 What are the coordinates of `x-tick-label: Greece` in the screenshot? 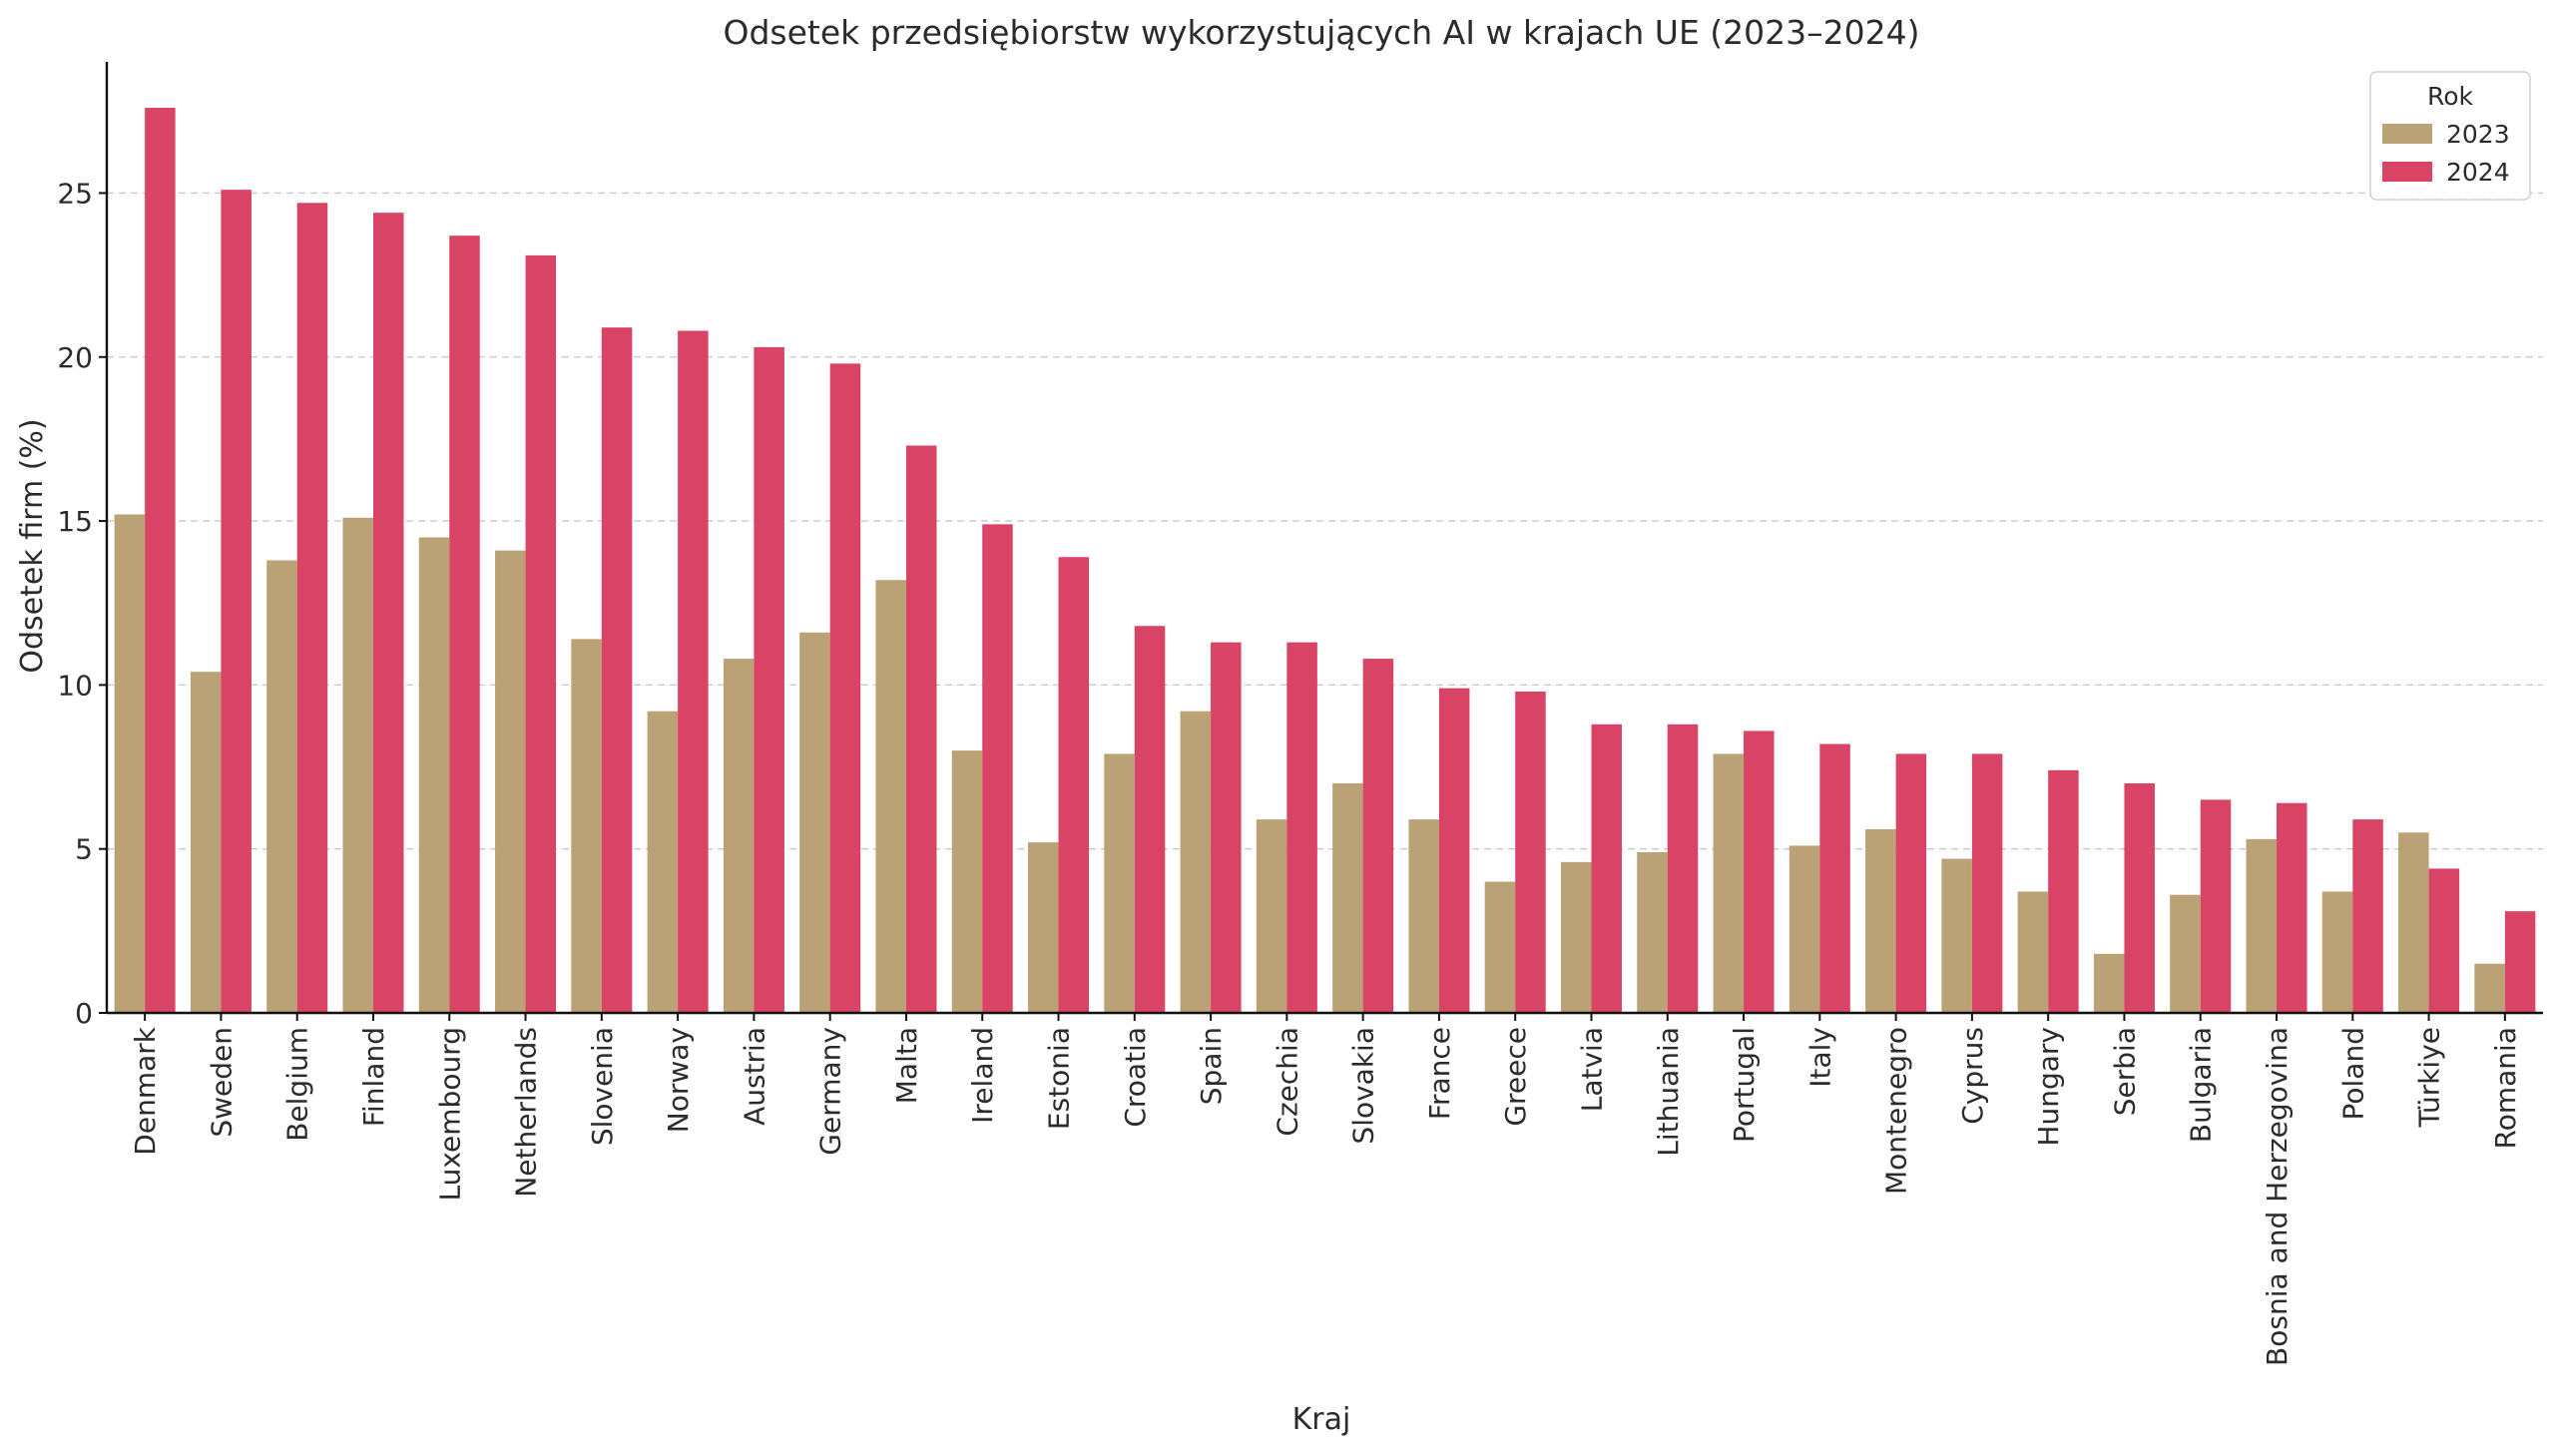 It's located at (1515, 1077).